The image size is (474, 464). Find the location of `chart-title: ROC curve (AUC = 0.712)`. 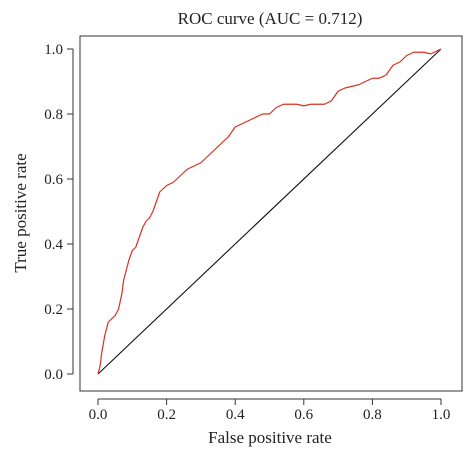

chart-title: ROC curve (AUC = 0.712) is located at coordinates (270, 18).